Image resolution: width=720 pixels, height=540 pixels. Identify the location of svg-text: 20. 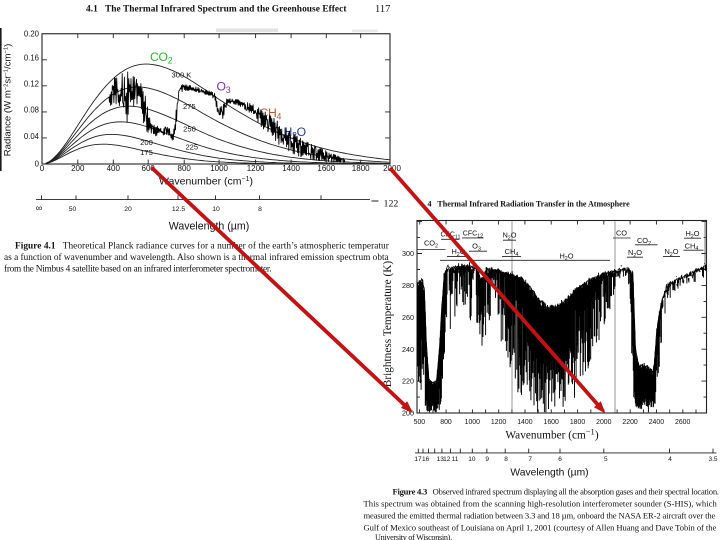
(128, 209).